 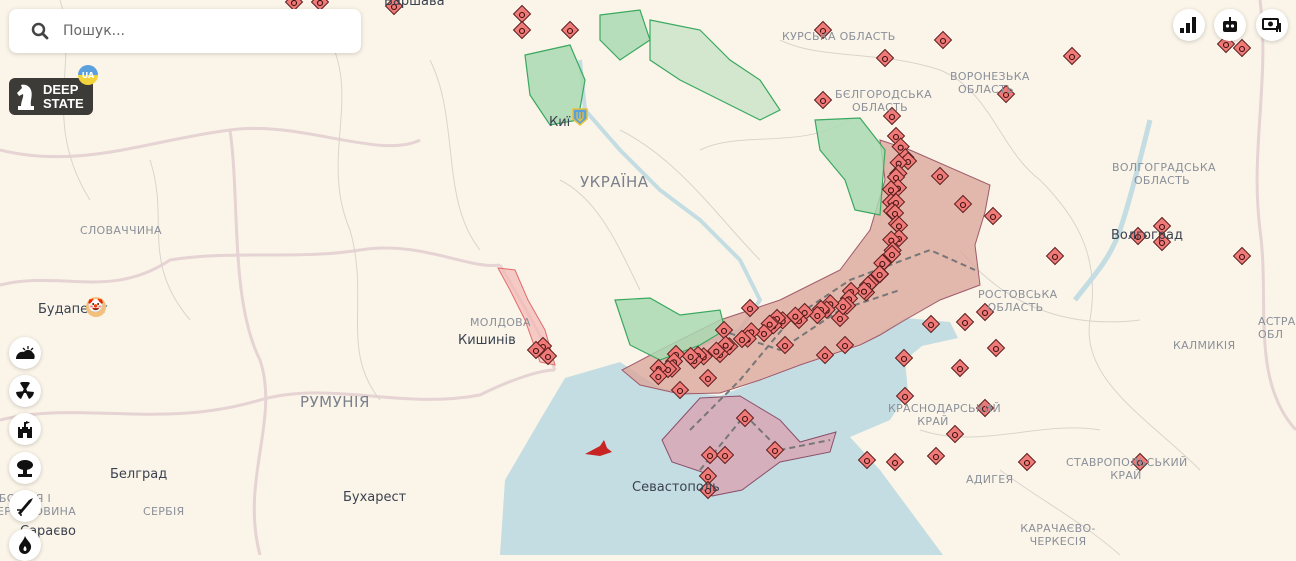 I want to click on region-label: РОСТОВСЬКА ОБЛАСТЬ, so click(x=1018, y=301).